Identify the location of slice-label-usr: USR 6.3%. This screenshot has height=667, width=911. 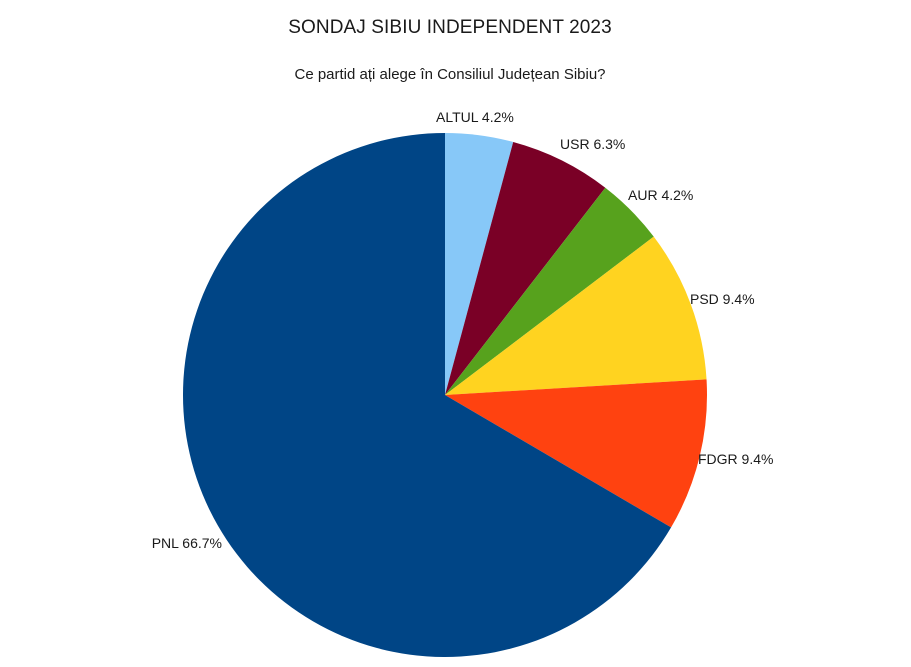
(592, 144).